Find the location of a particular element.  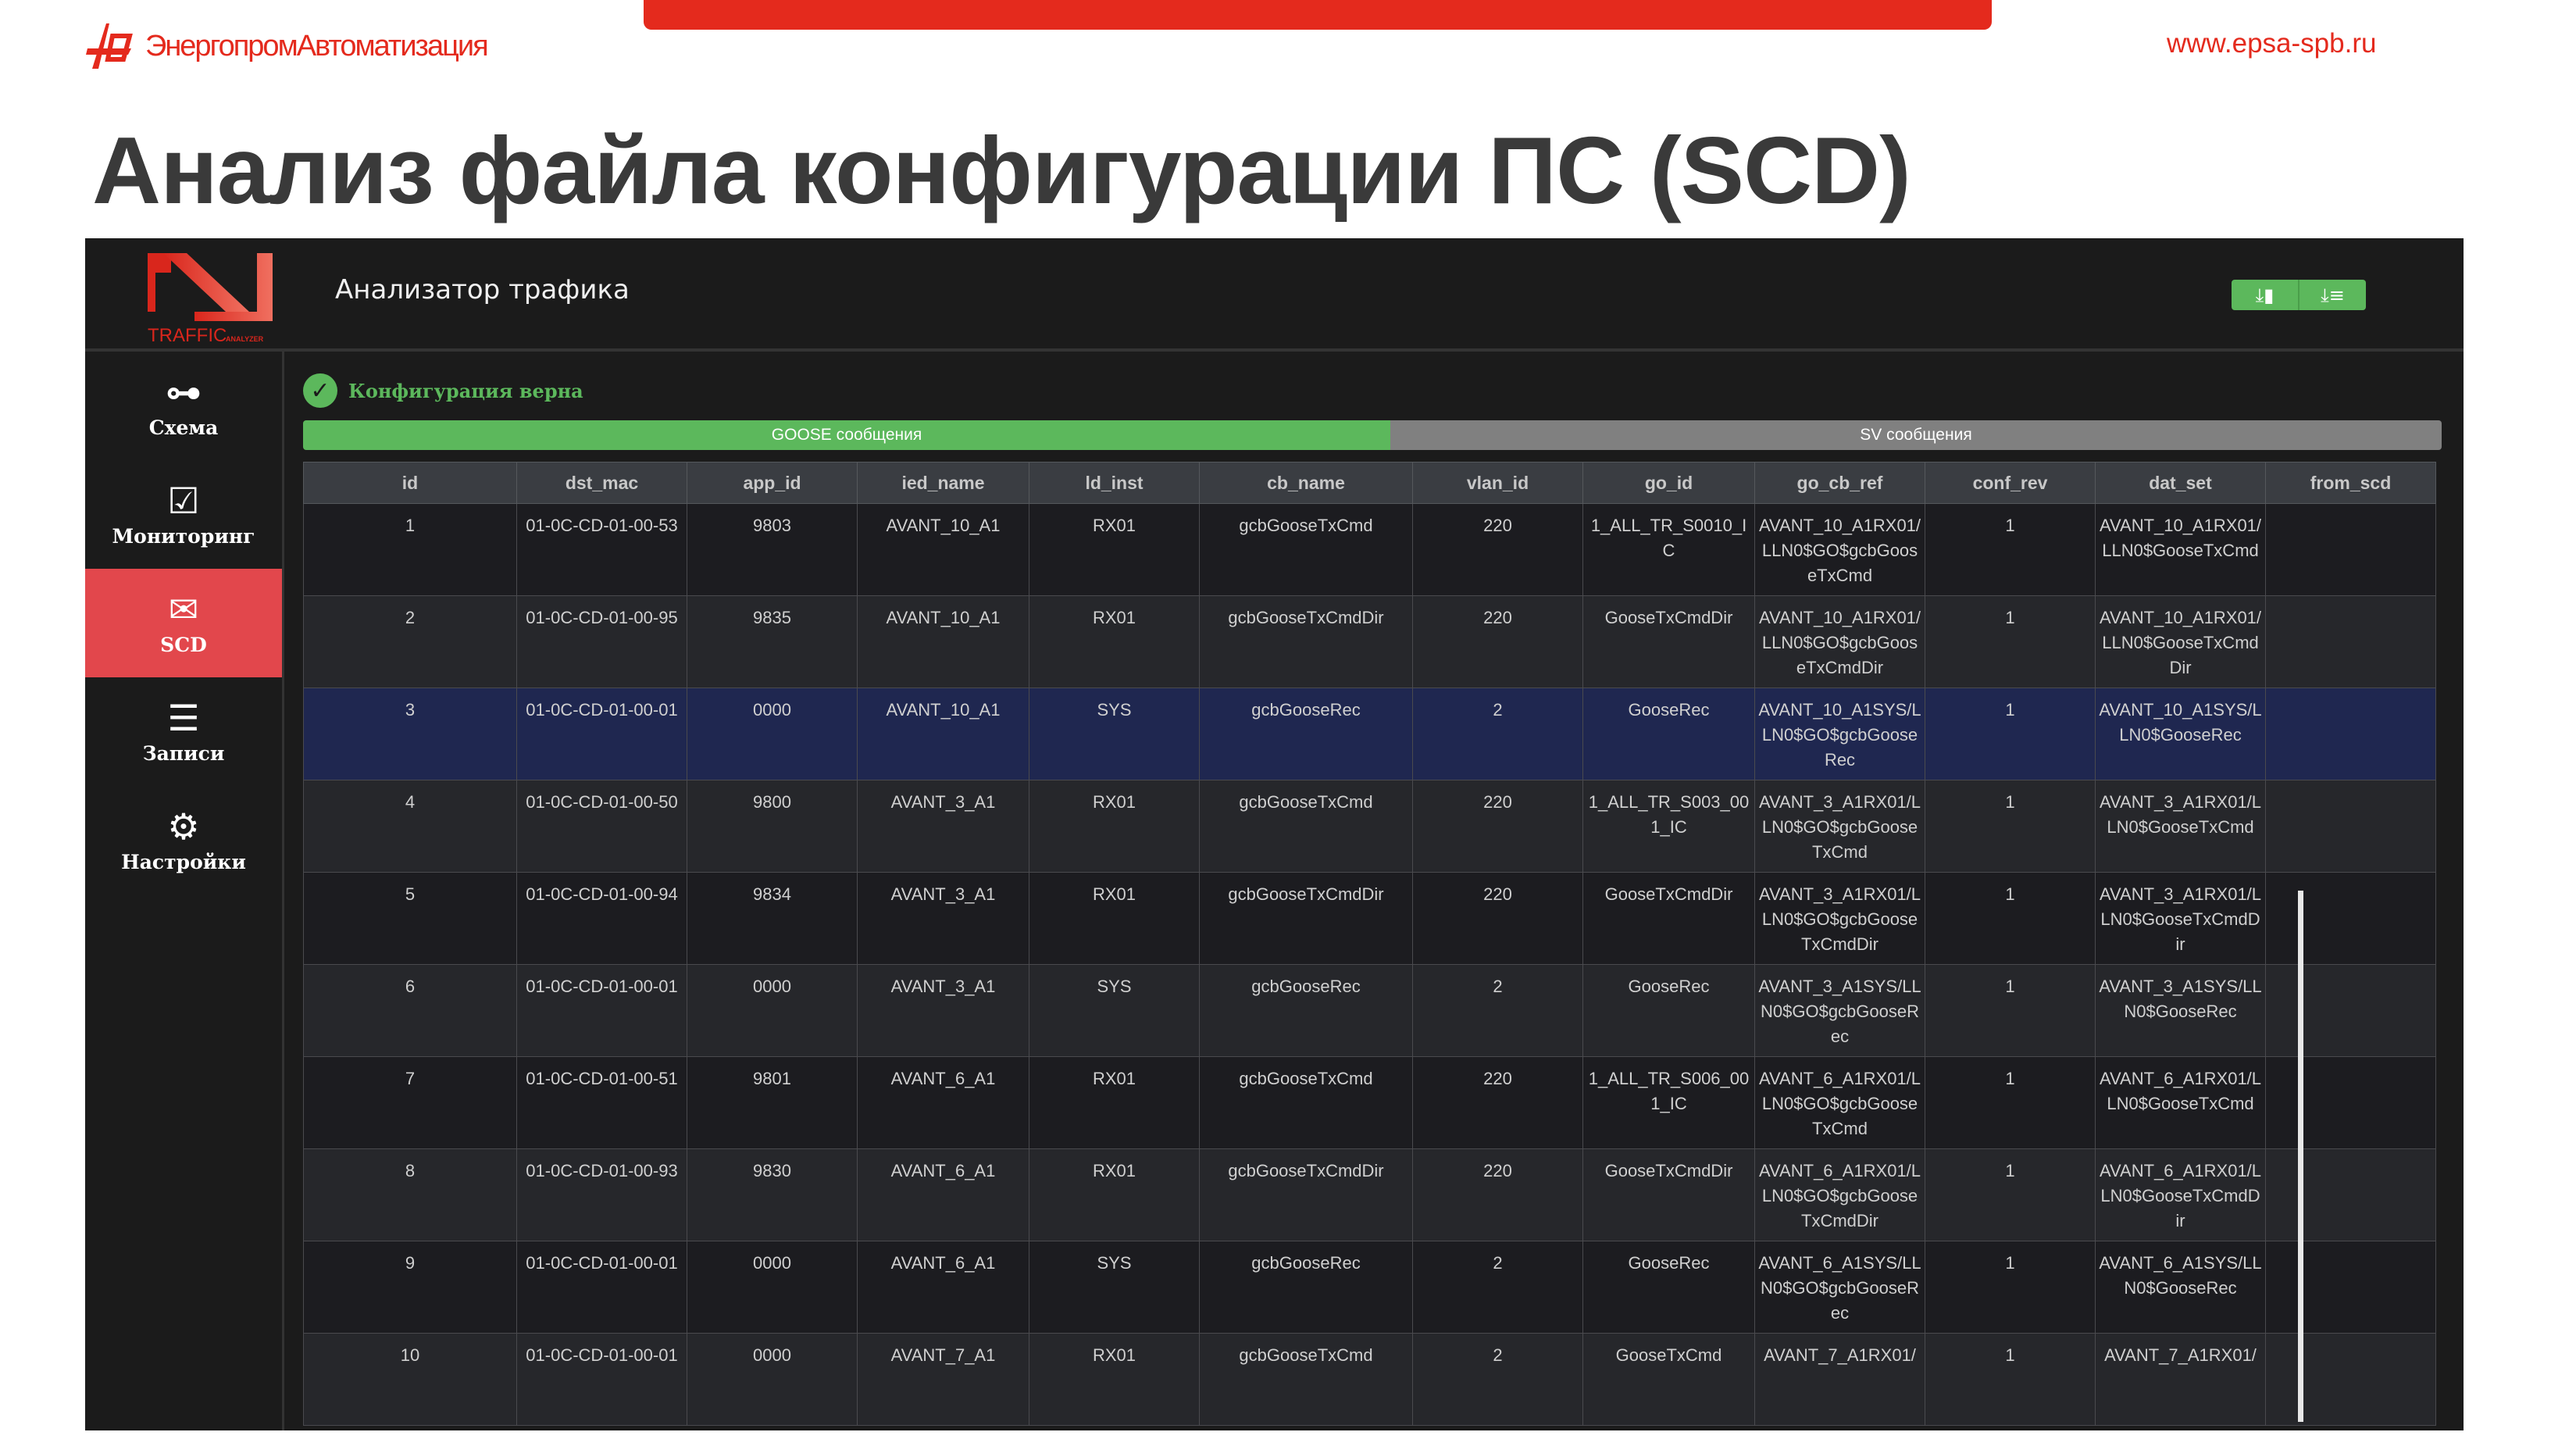

table-scrollbar is located at coordinates (2300, 1156).